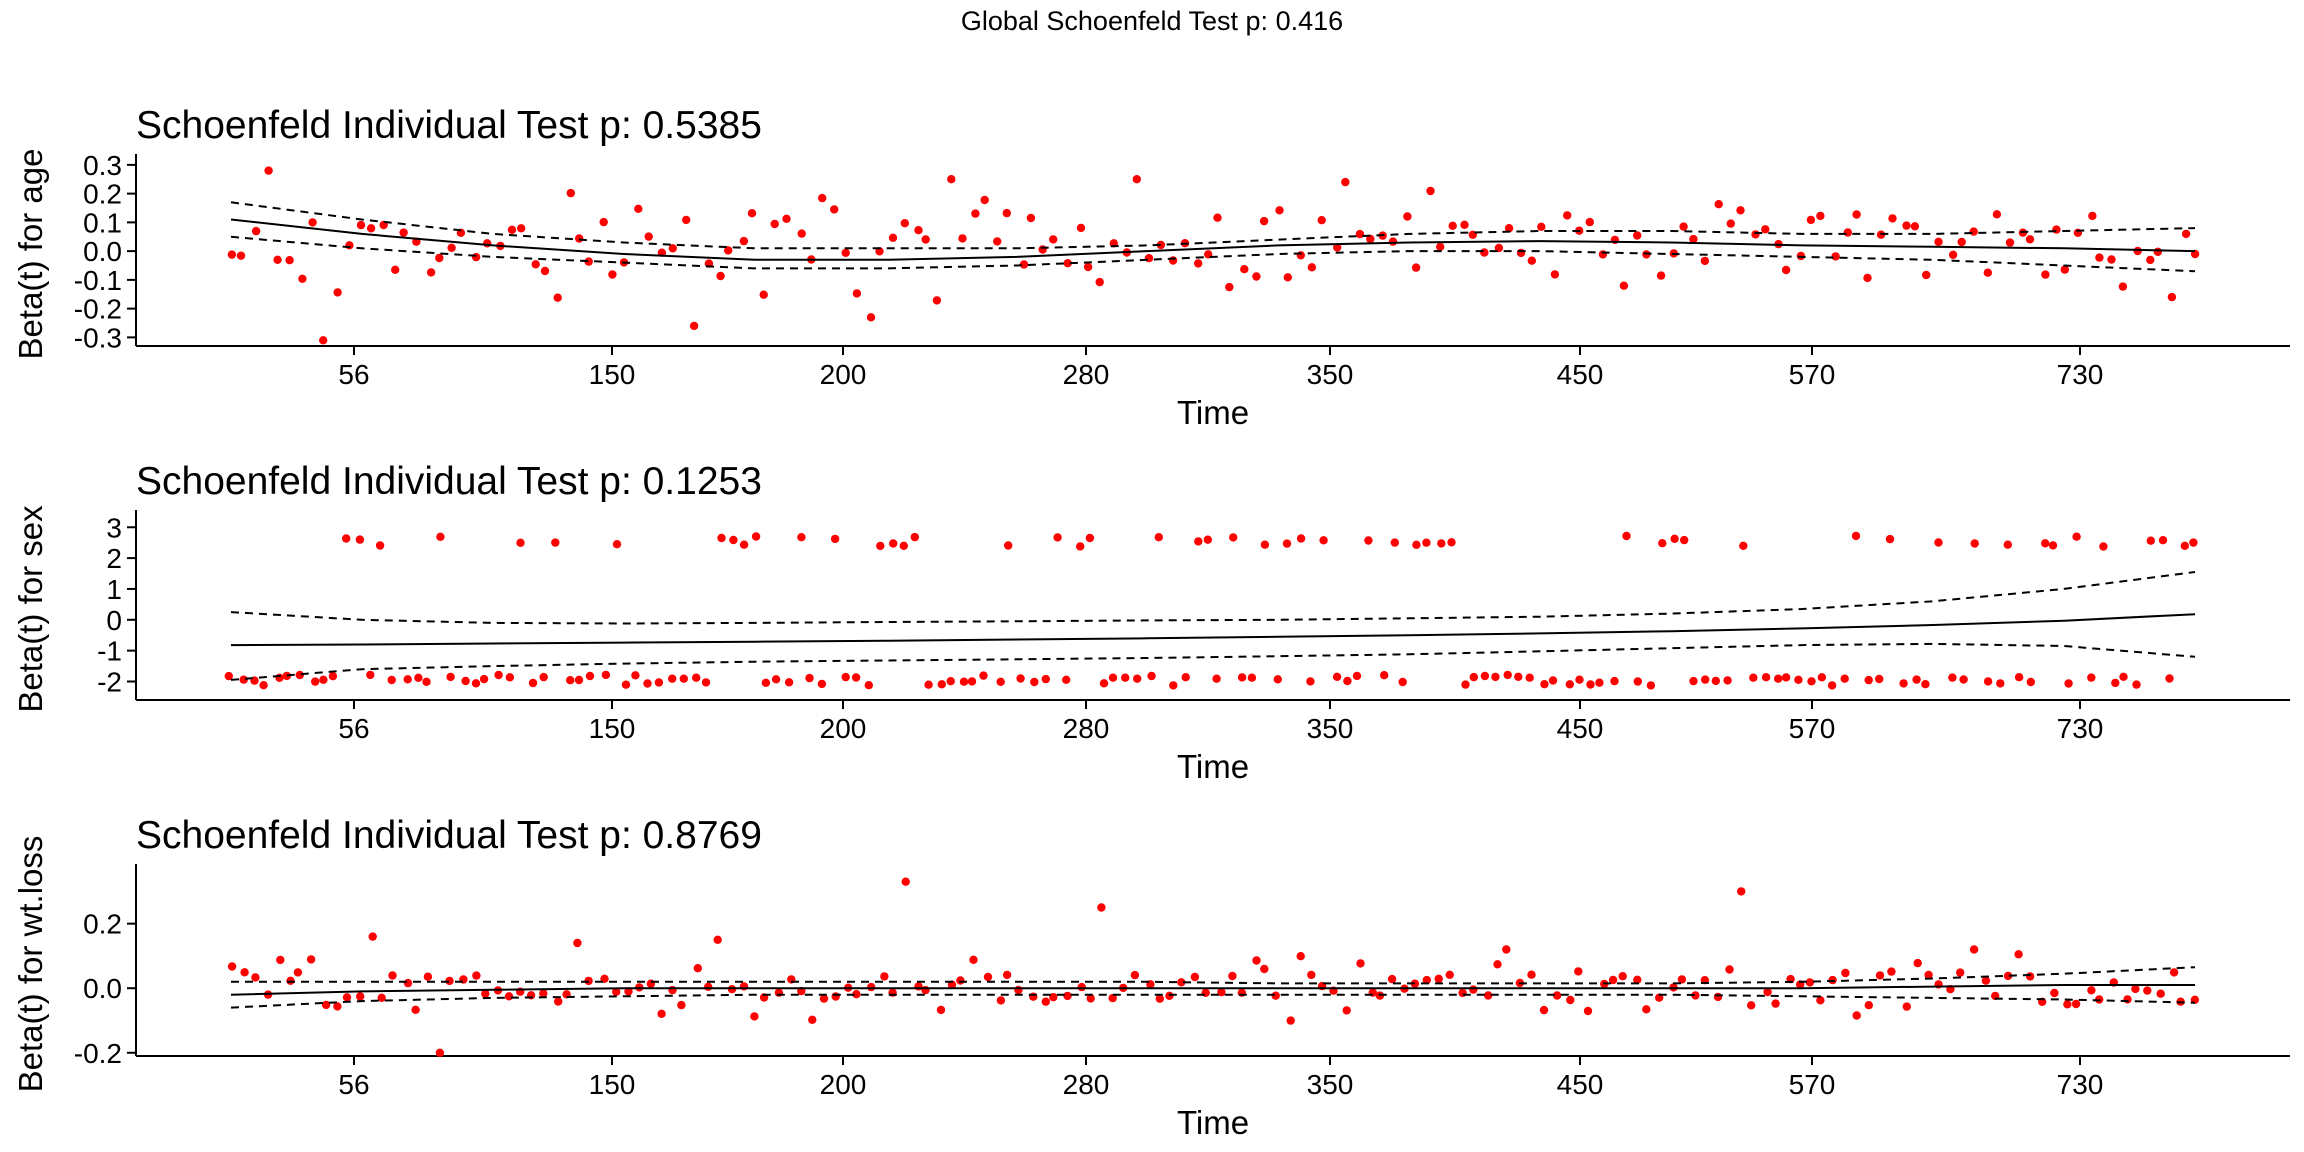  Describe the element at coordinates (1213, 1001) in the screenshot. I see `lower-ci-line` at that location.